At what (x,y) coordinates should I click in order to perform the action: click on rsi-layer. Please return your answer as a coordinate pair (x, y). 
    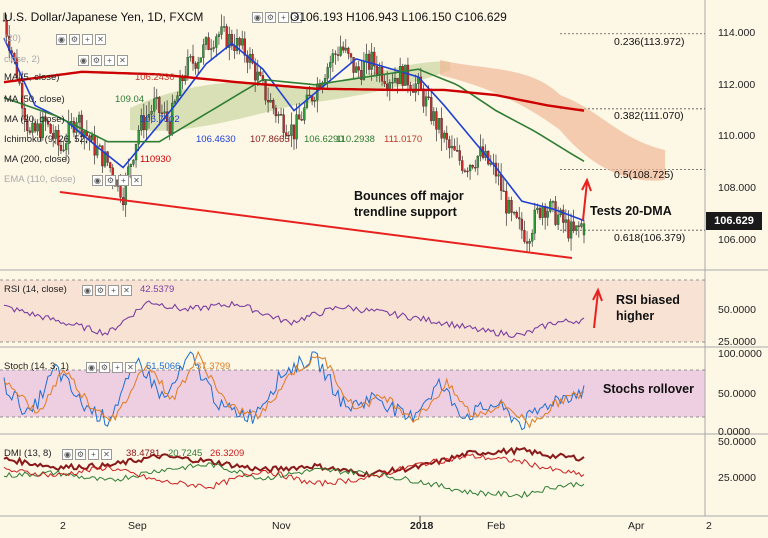
    Looking at the image, I should click on (294, 319).